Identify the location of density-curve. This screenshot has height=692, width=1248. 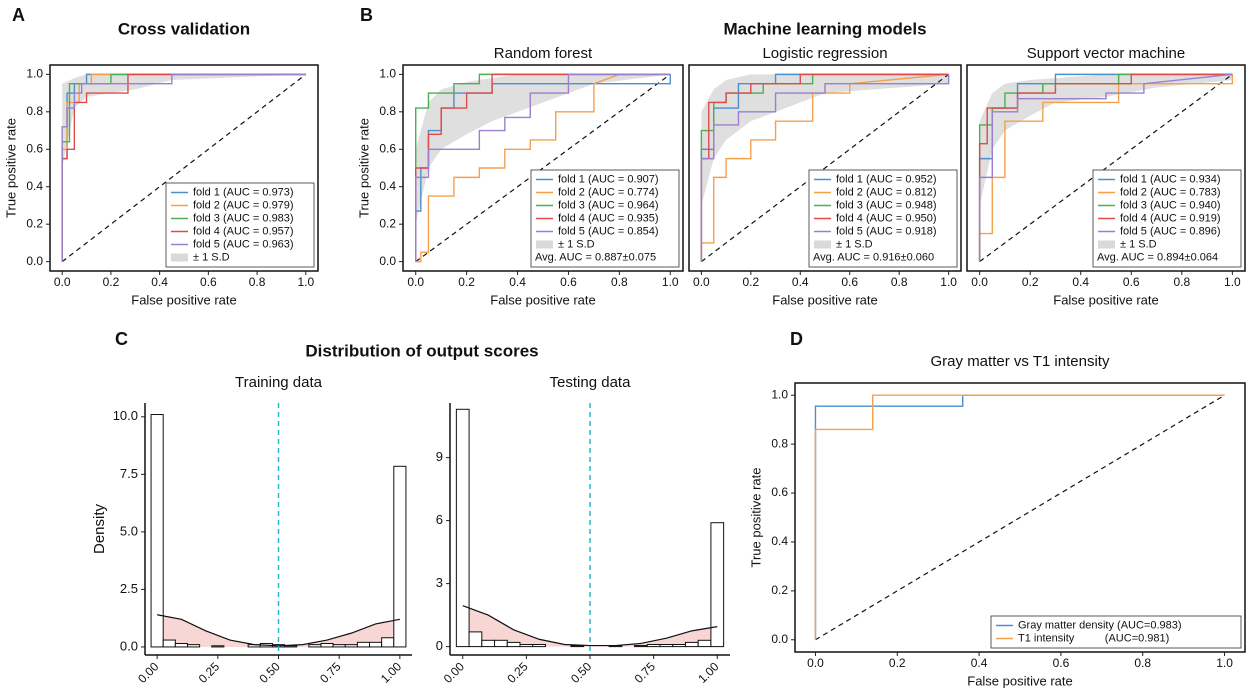
(590, 626).